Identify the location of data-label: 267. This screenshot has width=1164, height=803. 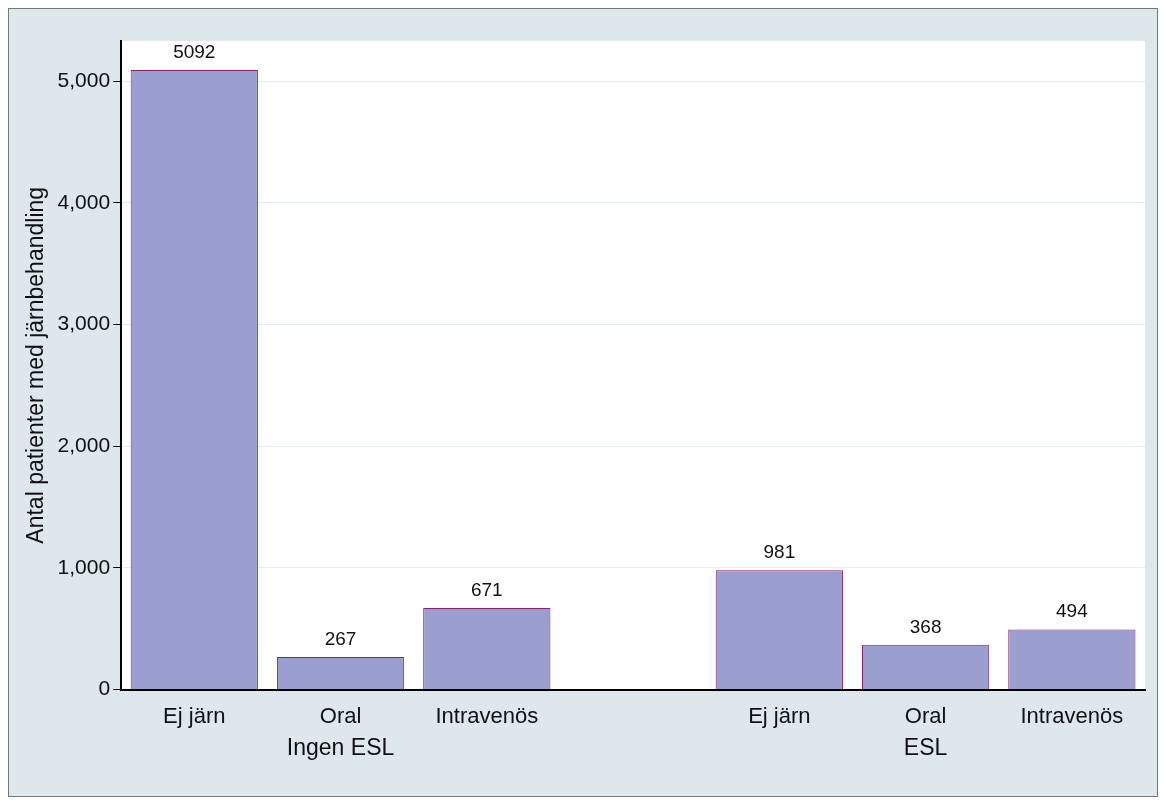
(340, 638).